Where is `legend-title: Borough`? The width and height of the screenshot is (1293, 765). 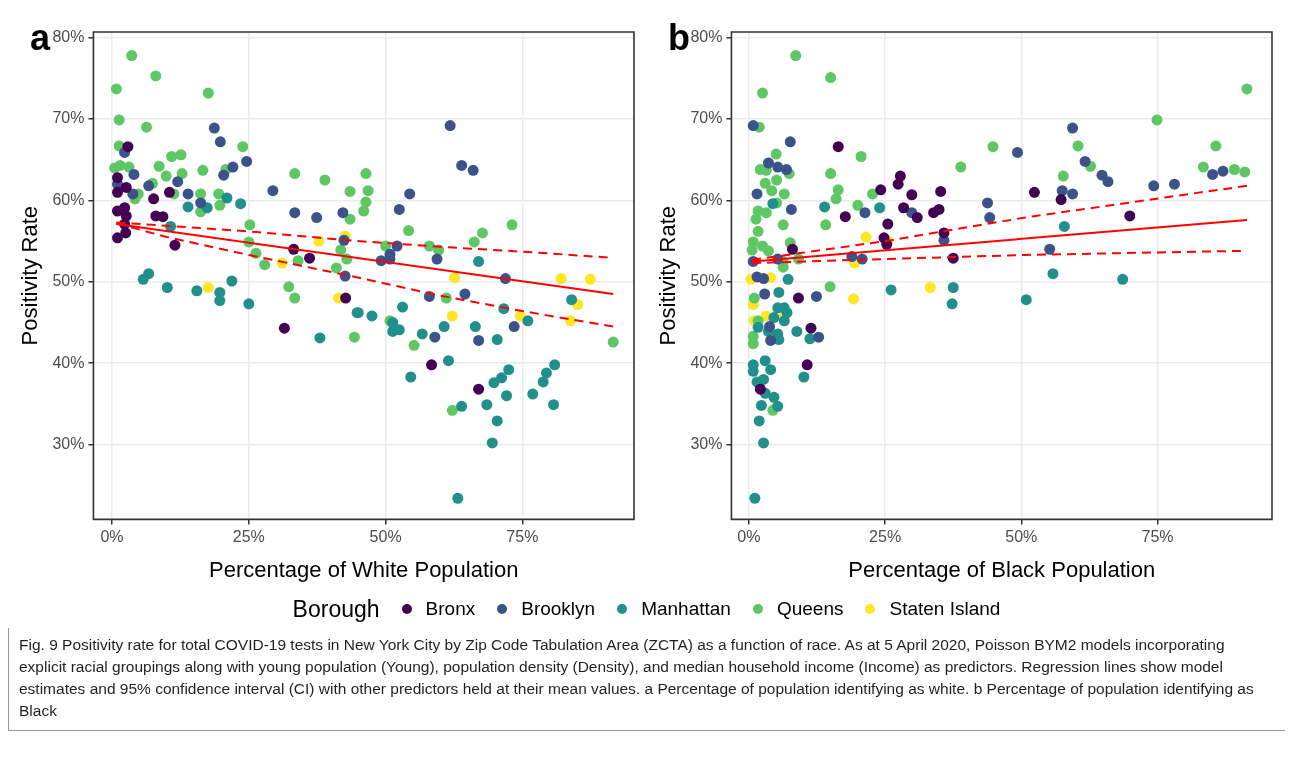
legend-title: Borough is located at coordinates (336, 609).